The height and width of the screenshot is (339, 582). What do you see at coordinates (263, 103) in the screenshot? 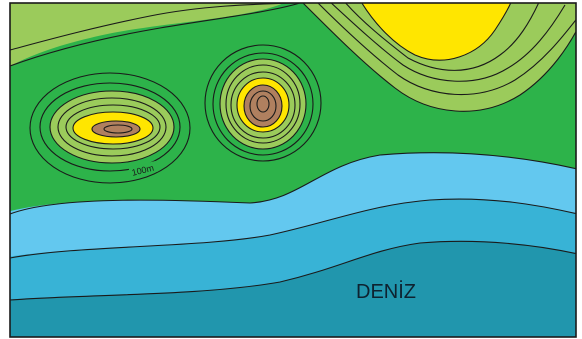
I see `hill-central` at bounding box center [263, 103].